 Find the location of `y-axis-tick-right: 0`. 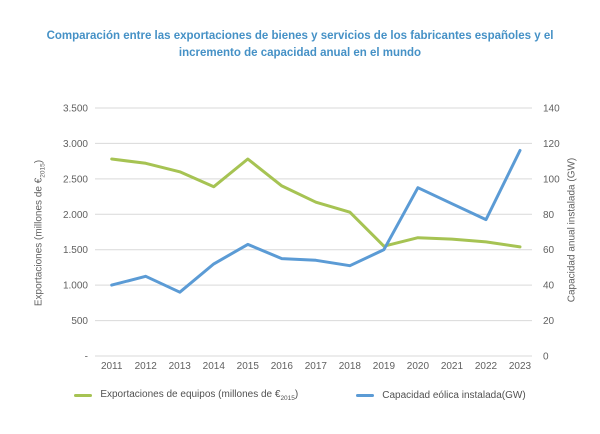

y-axis-tick-right: 0 is located at coordinates (546, 357).